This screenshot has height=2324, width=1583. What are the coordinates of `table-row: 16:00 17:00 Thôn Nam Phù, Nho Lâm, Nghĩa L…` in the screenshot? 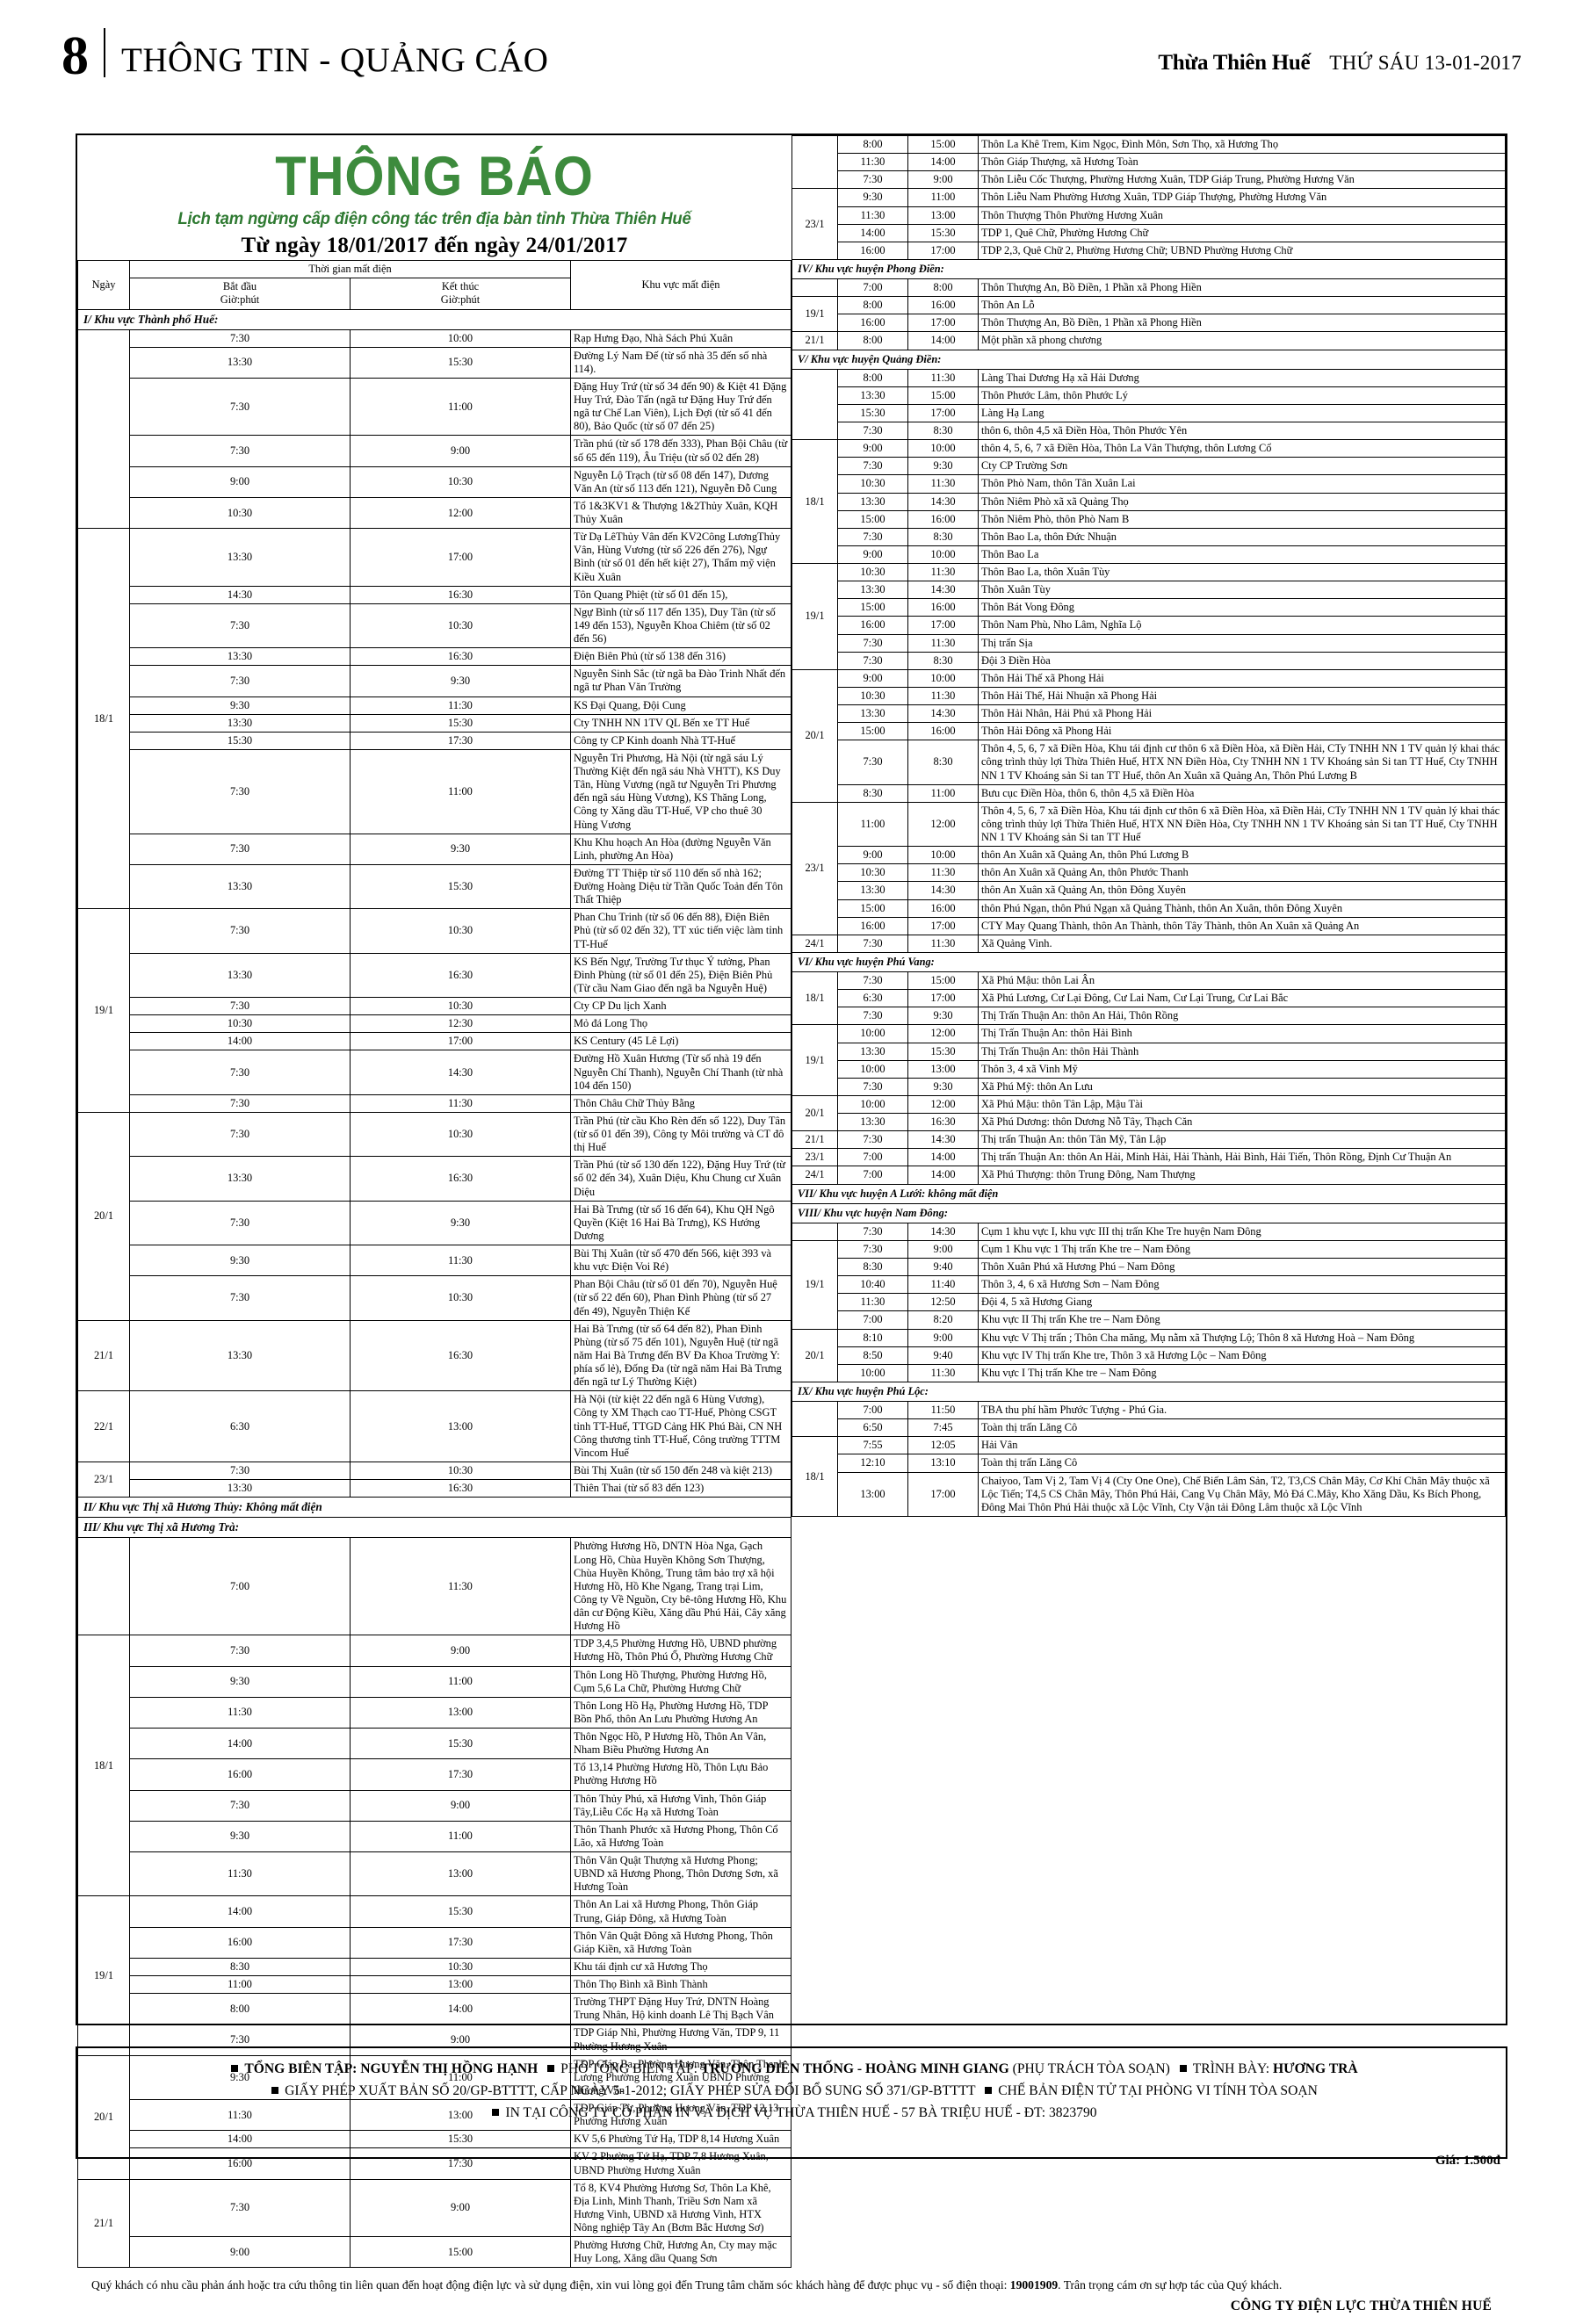 It's located at (1149, 625).